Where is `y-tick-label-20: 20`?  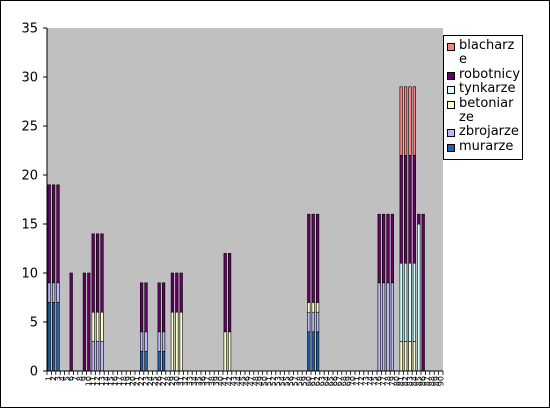
y-tick-label-20: 20 is located at coordinates (29, 176).